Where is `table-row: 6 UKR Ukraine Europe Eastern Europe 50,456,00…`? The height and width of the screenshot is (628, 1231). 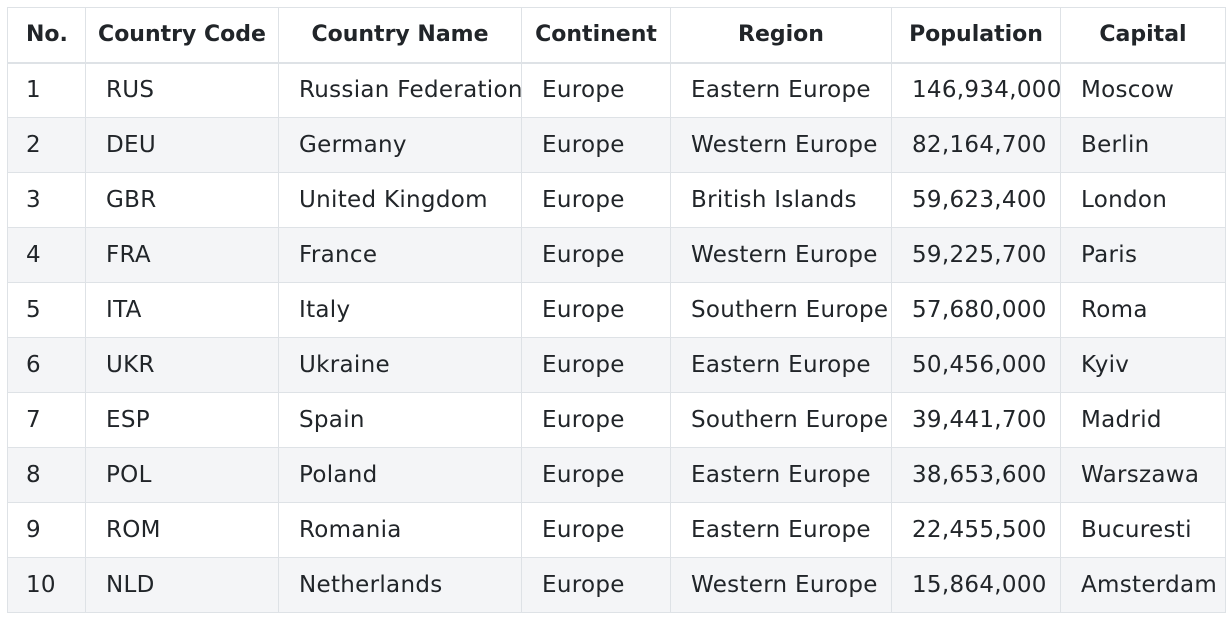 table-row: 6 UKR Ukraine Europe Eastern Europe 50,456,00… is located at coordinates (616, 365).